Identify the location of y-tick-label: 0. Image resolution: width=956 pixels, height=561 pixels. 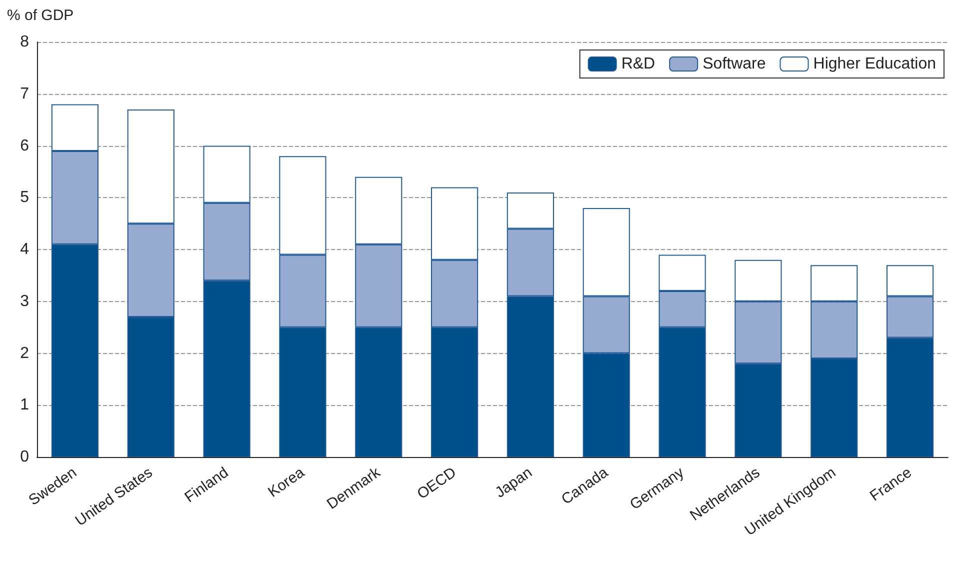
(25, 457).